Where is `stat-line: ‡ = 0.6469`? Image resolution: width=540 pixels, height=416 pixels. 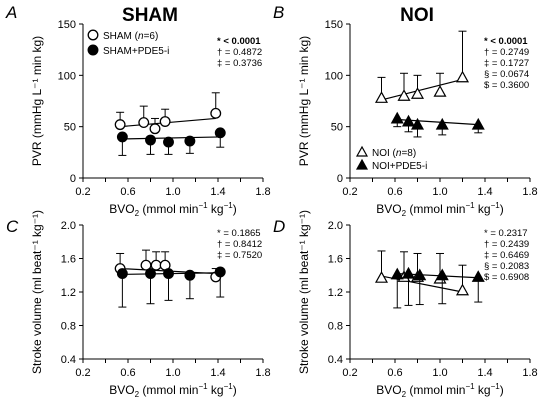
stat-line: ‡ = 0.6469 is located at coordinates (506, 255).